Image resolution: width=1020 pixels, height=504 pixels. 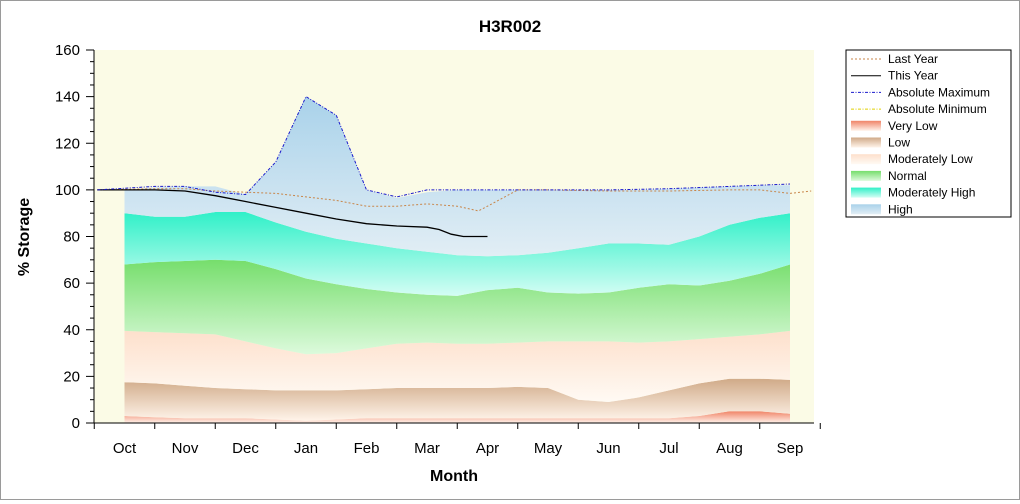 I want to click on x-tick-label: Oct, so click(x=125, y=448).